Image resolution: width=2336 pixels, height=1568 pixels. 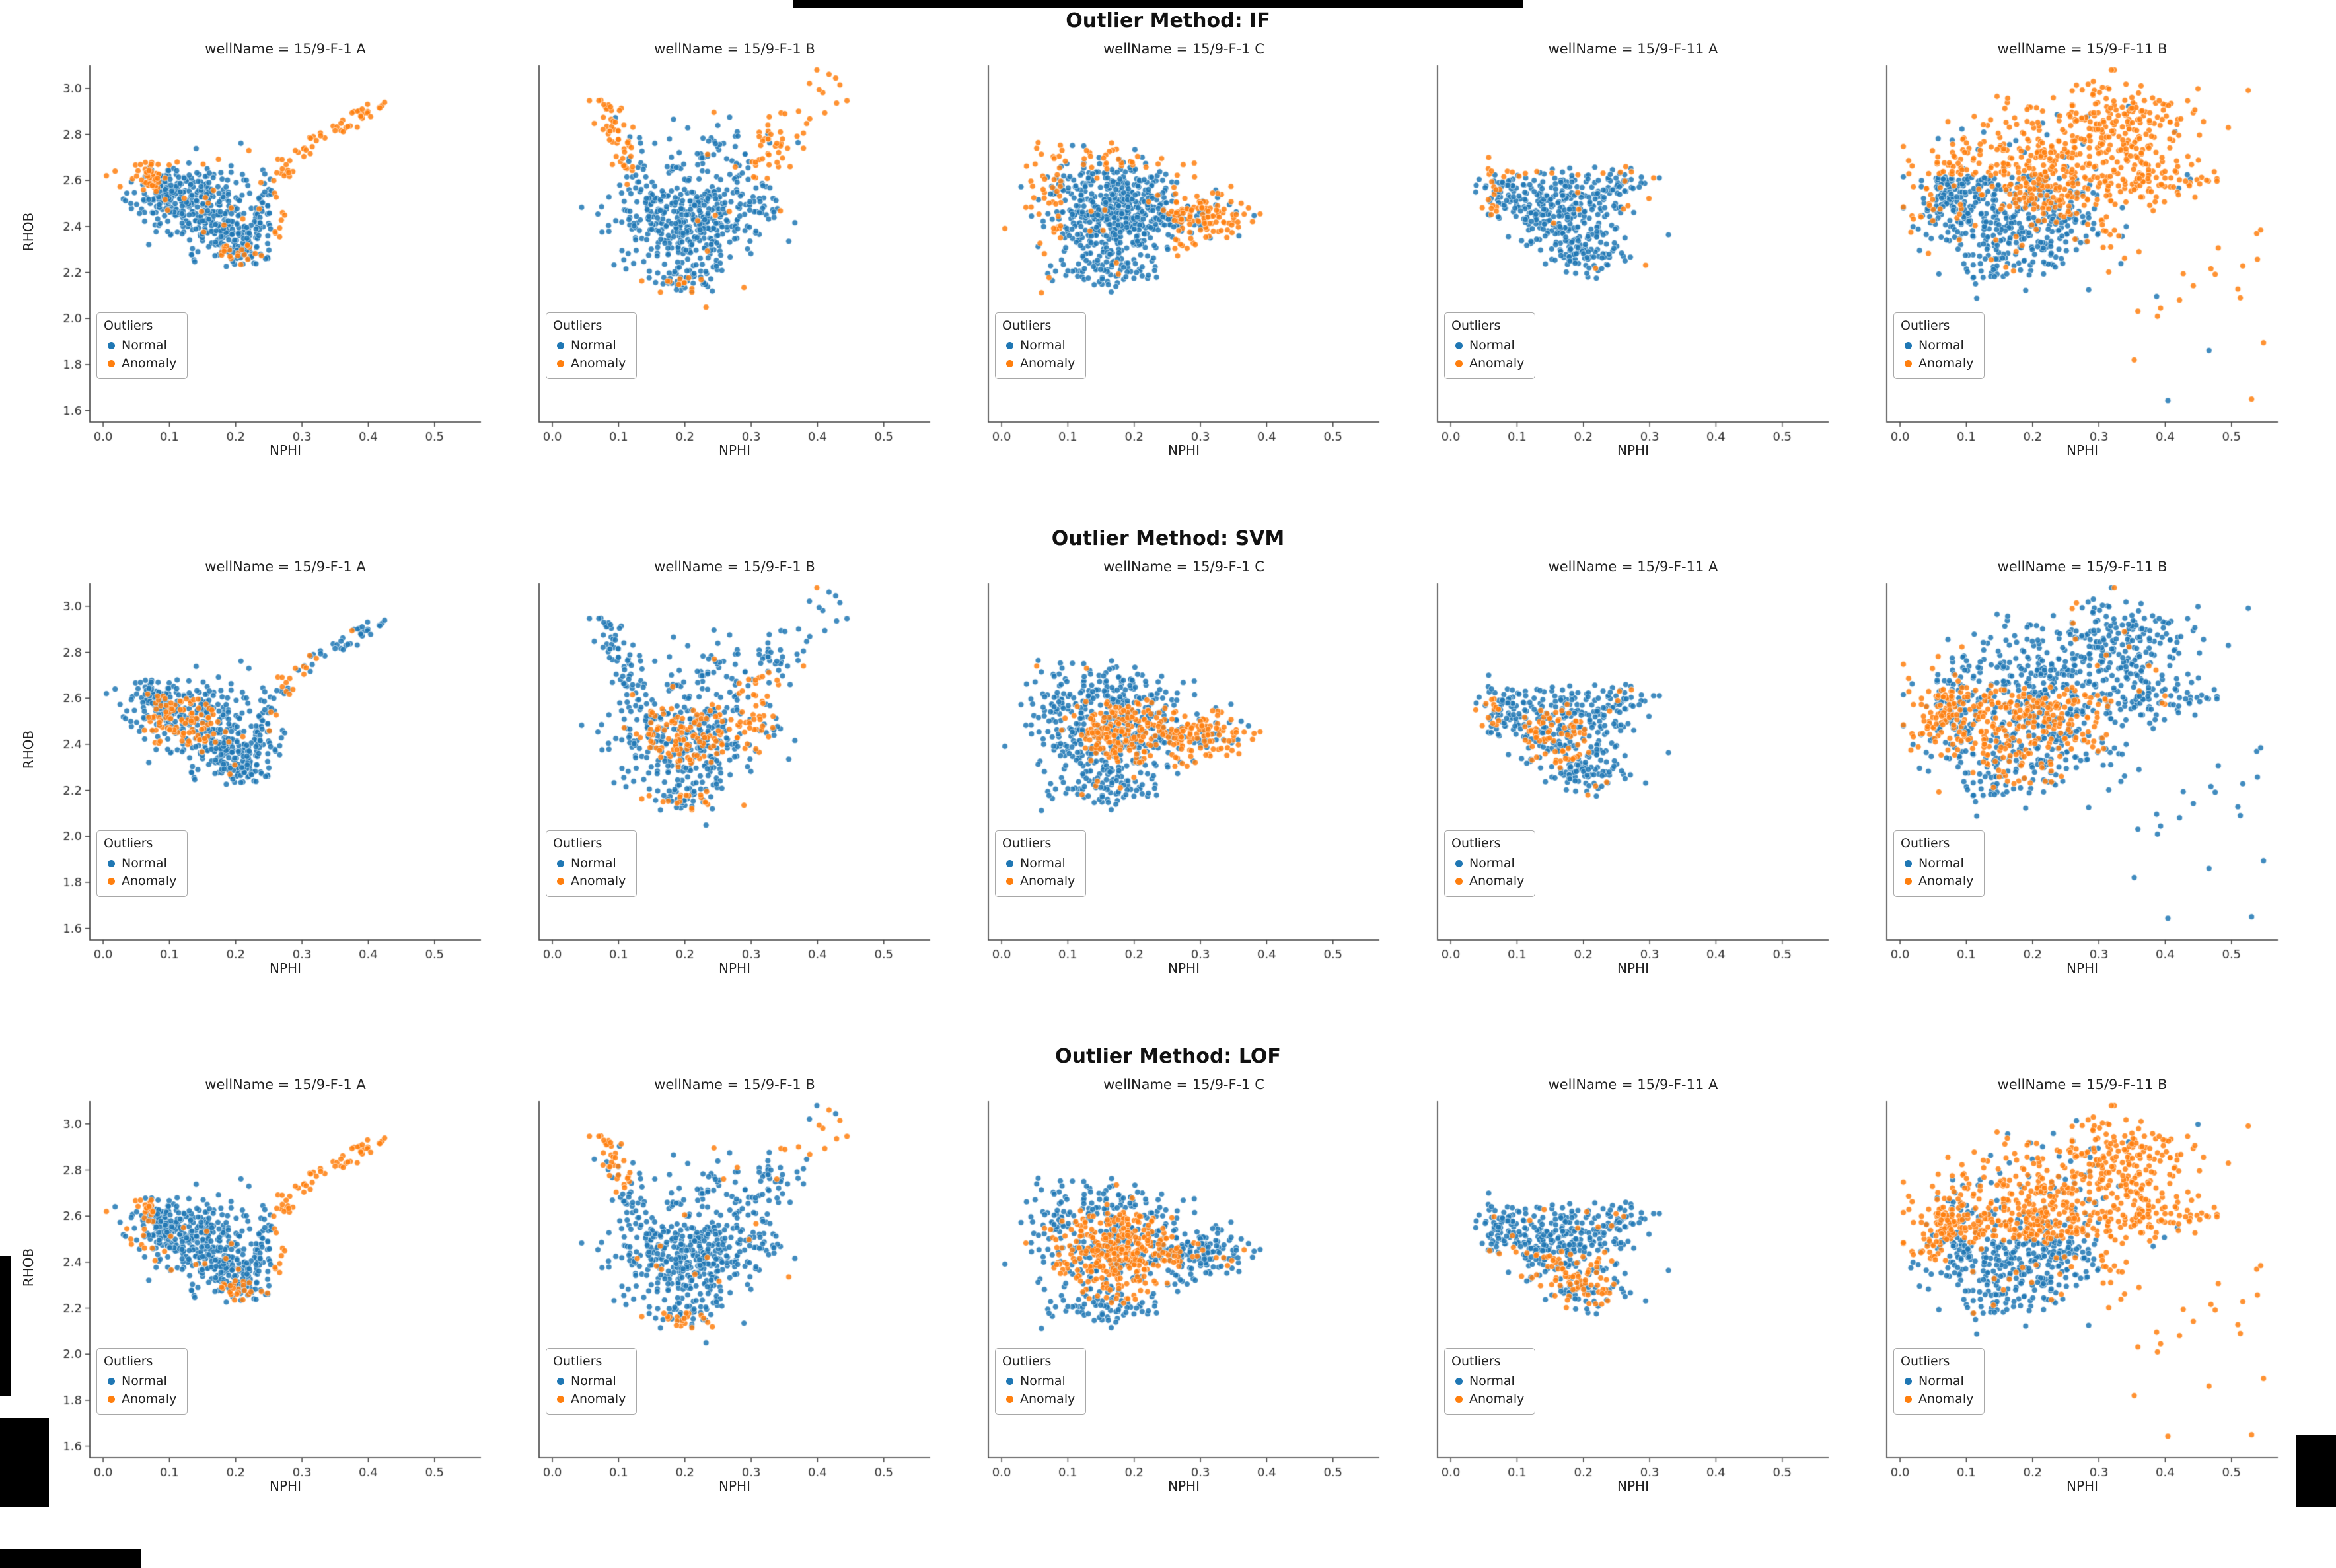 I want to click on method-title-if: Outlier Method: IF, so click(x=1168, y=20).